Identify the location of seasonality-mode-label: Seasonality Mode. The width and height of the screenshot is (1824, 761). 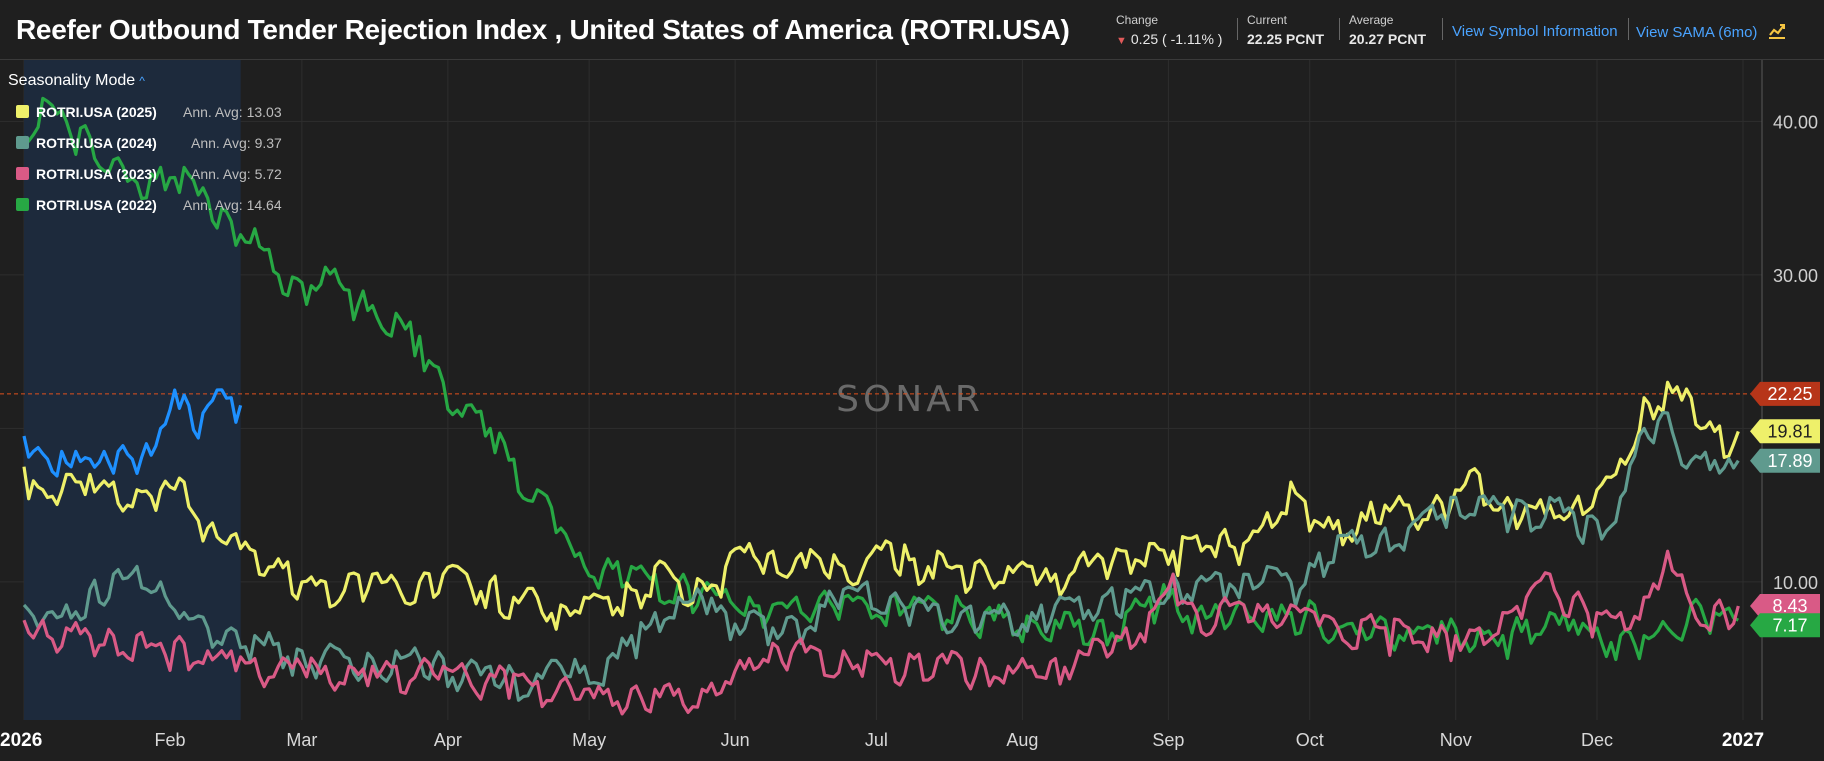
(72, 80).